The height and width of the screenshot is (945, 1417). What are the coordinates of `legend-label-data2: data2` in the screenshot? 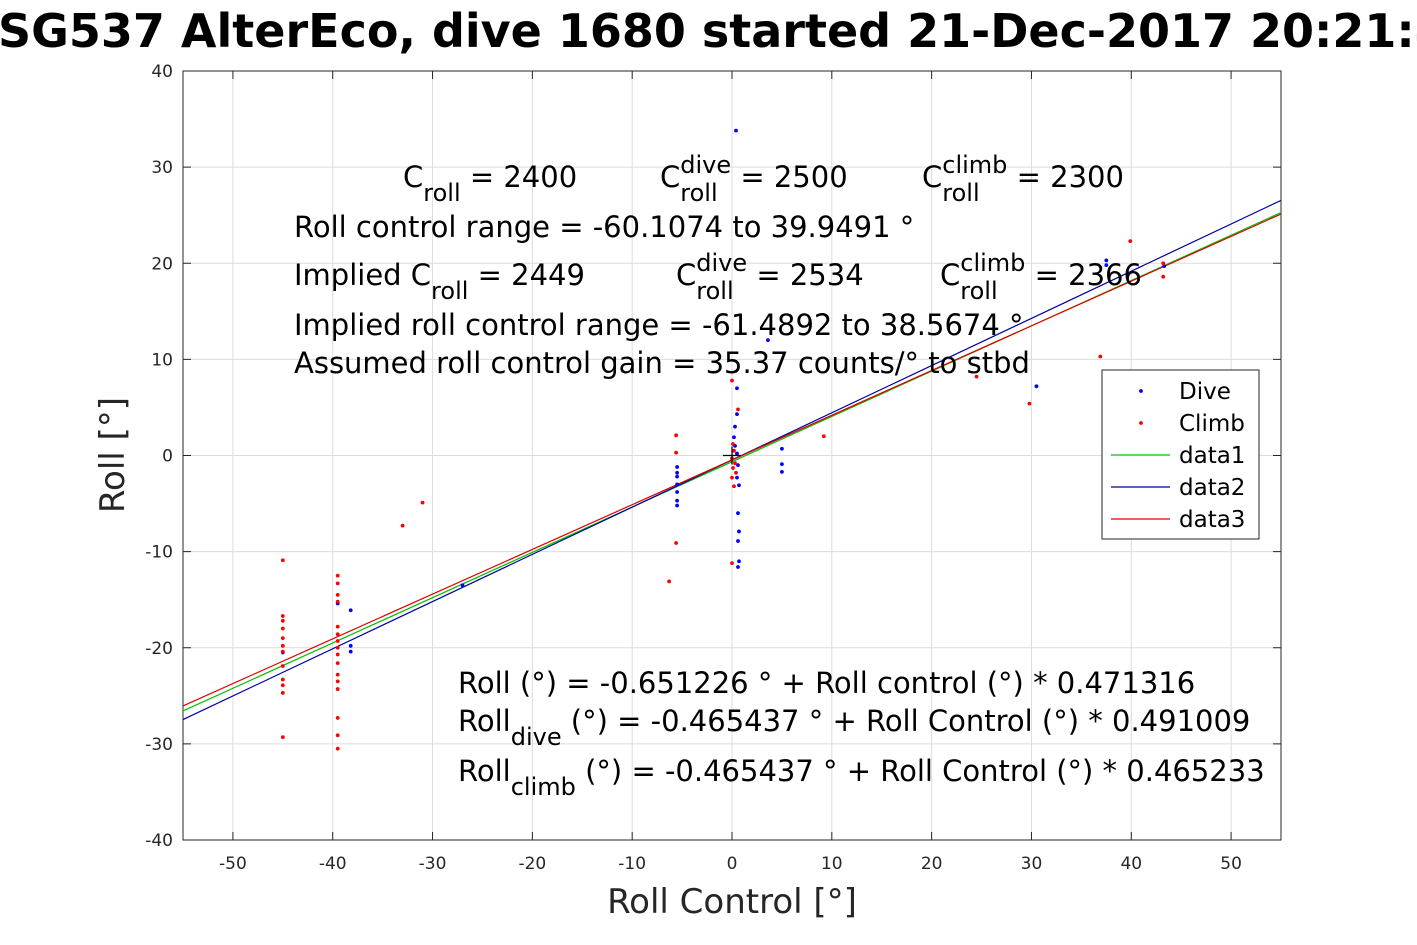 It's located at (1212, 488).